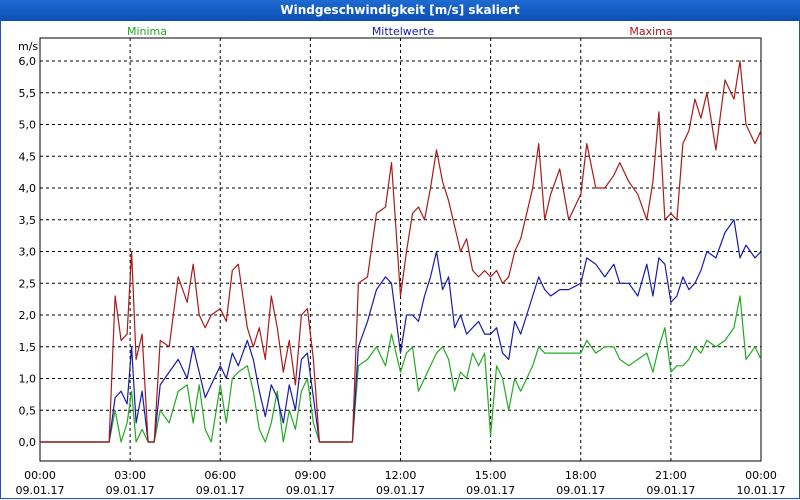 Image resolution: width=800 pixels, height=500 pixels. What do you see at coordinates (28, 379) in the screenshot?
I see `y-tick-label: 1,0` at bounding box center [28, 379].